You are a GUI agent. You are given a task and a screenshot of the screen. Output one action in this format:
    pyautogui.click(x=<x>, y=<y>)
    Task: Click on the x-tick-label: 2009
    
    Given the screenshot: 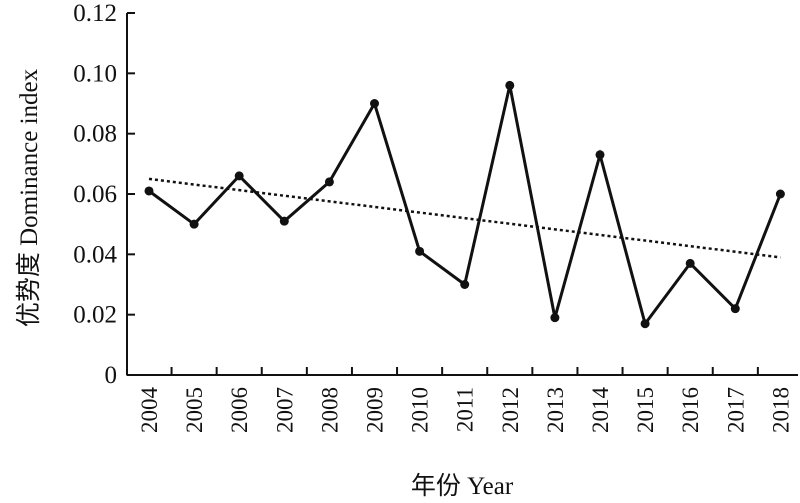 What is the action you would take?
    pyautogui.click(x=375, y=410)
    